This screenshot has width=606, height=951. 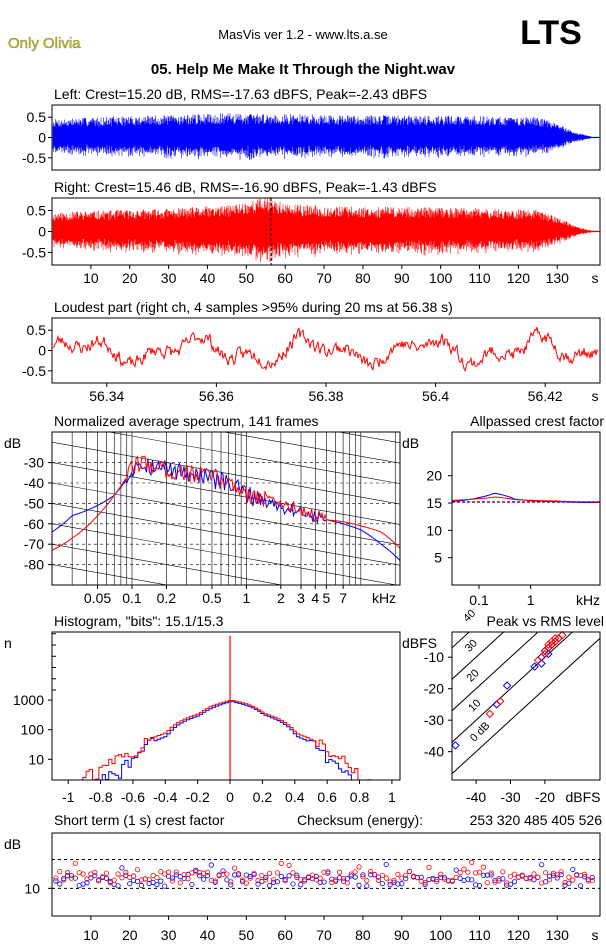 What do you see at coordinates (132, 598) in the screenshot?
I see `spectrum-xtick-label: 0.1` at bounding box center [132, 598].